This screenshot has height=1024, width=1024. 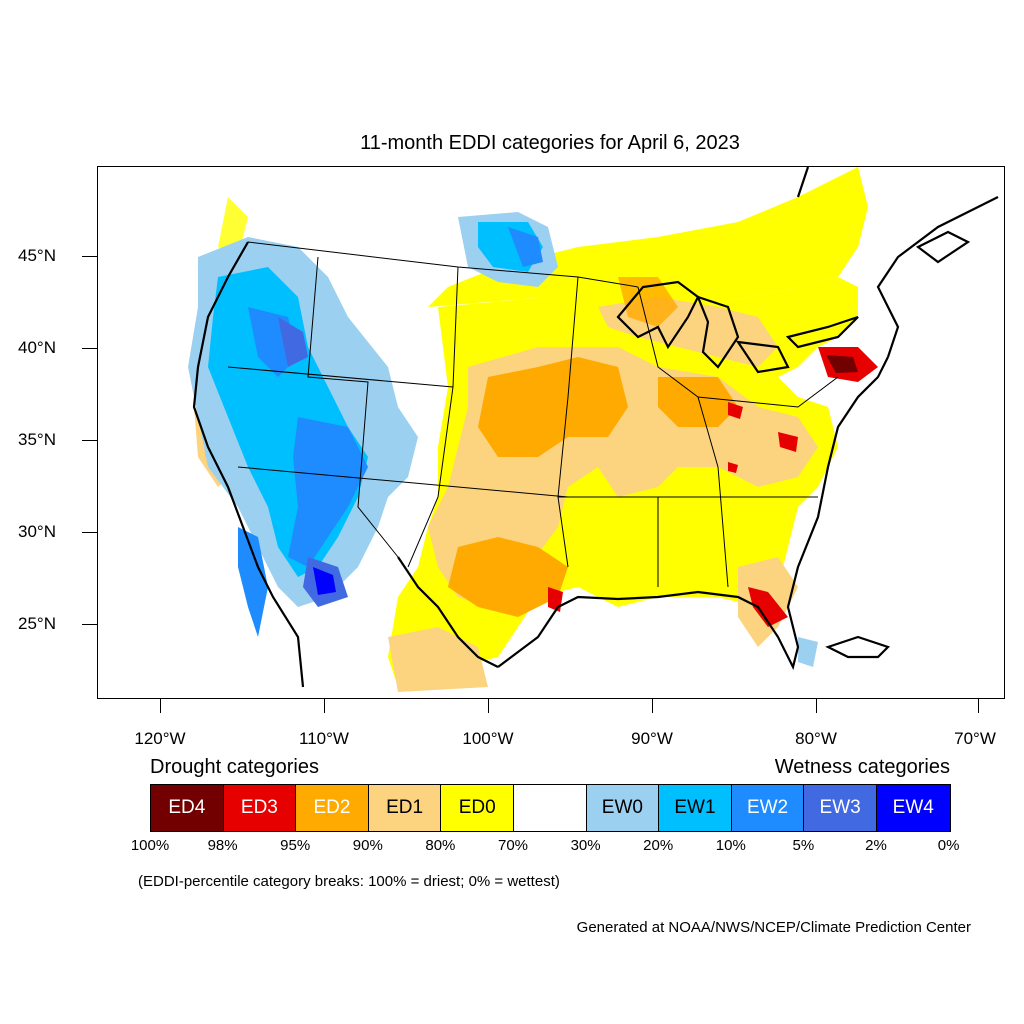 What do you see at coordinates (440, 845) in the screenshot?
I see `legend-break-label: 80%` at bounding box center [440, 845].